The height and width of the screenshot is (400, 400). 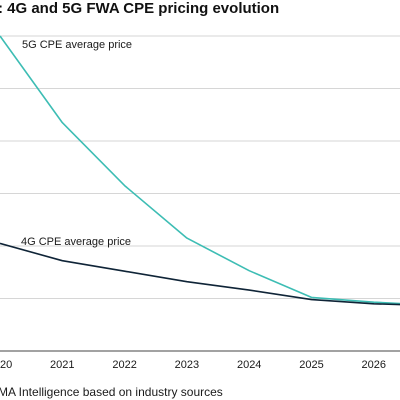 I want to click on series-4g-label: 4G CPE average price, so click(x=76, y=242).